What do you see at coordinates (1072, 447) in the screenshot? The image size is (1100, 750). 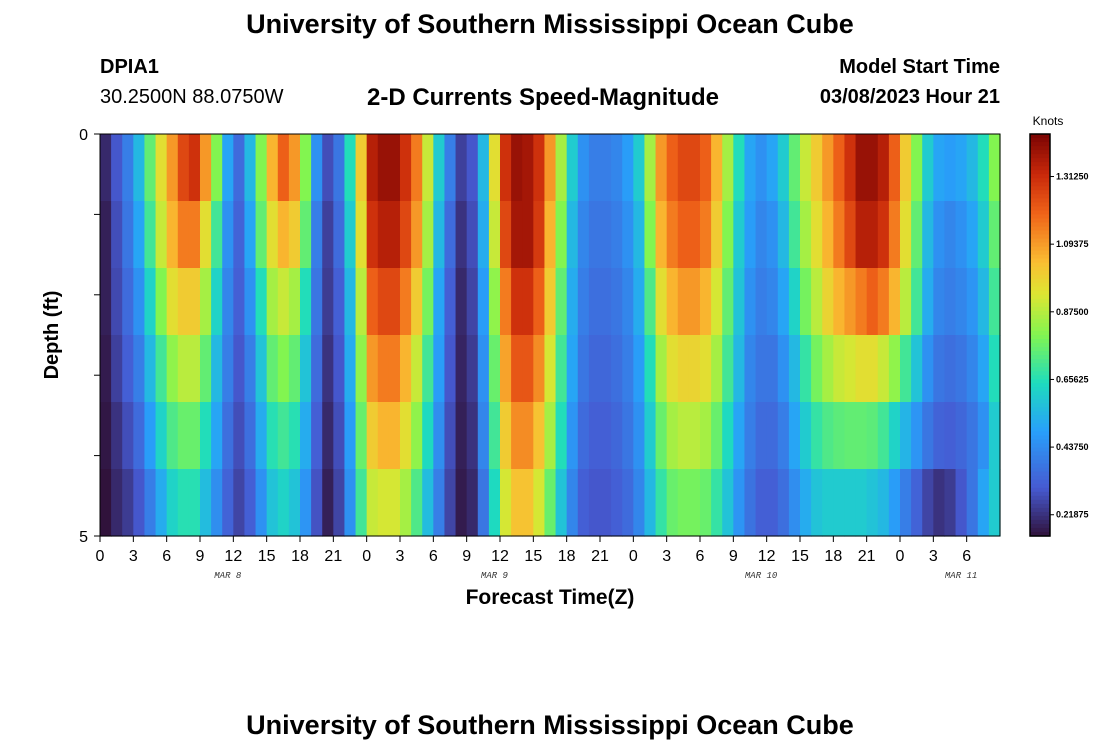 I see `colorbar-tick-label: 0.43750` at bounding box center [1072, 447].